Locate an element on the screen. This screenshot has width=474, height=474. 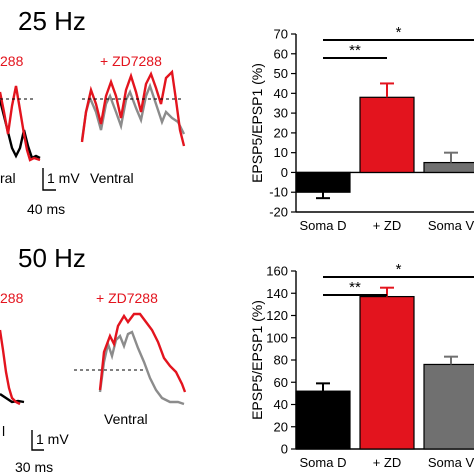
scale-bar-time: 30 ms is located at coordinates (34, 466).